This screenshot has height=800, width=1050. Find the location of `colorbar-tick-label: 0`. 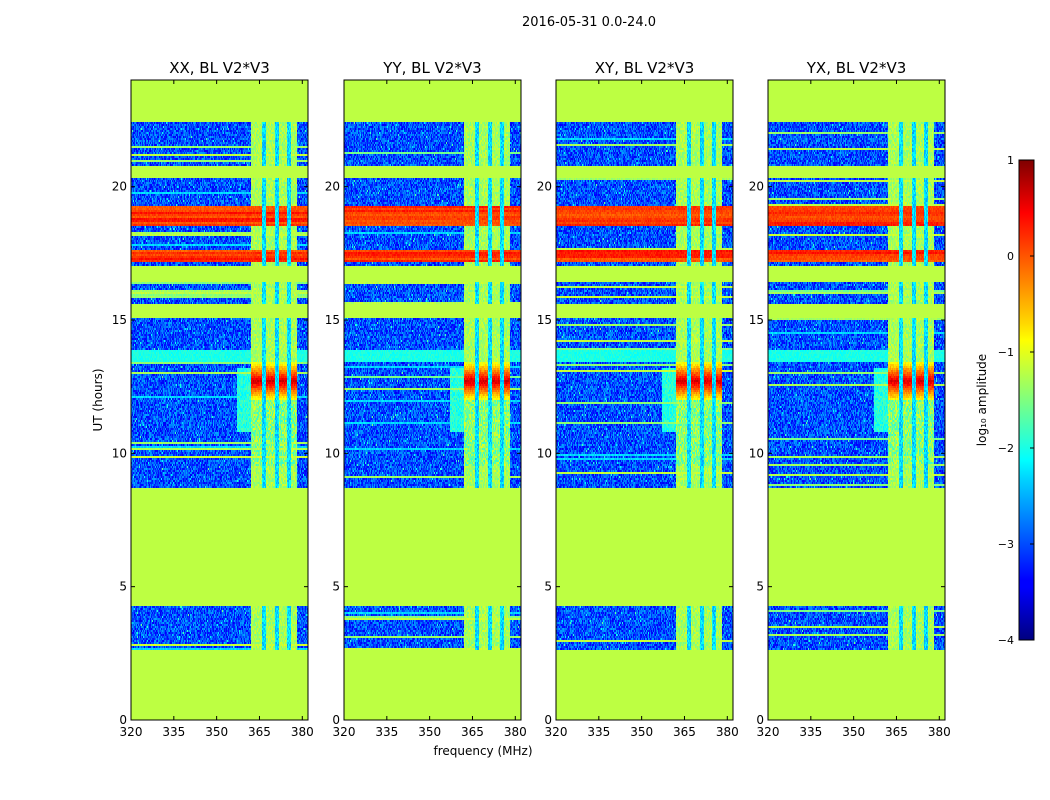

colorbar-tick-label: 0 is located at coordinates (1010, 256).